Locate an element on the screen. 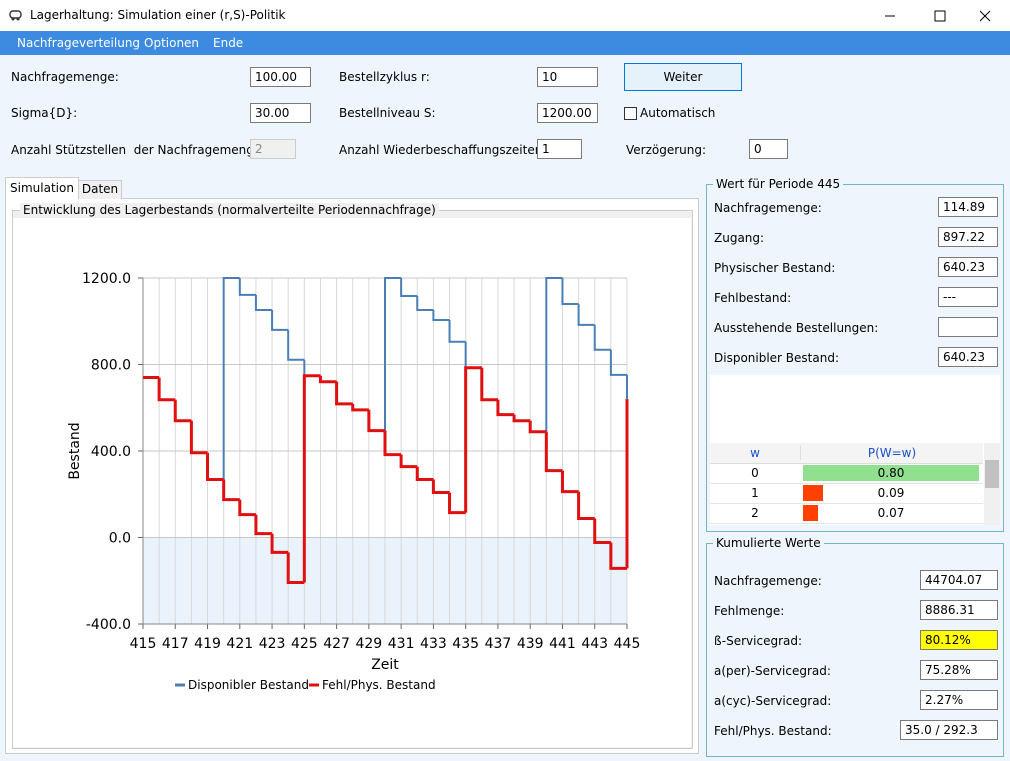 This screenshot has height=761, width=1010. menu-bar is located at coordinates (505, 43).